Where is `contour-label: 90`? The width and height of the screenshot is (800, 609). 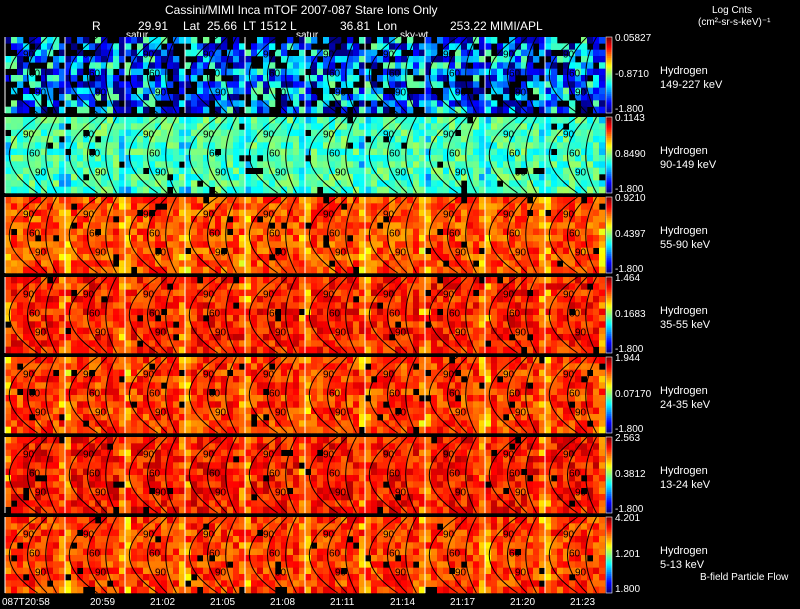
contour-label: 90 is located at coordinates (281, 93).